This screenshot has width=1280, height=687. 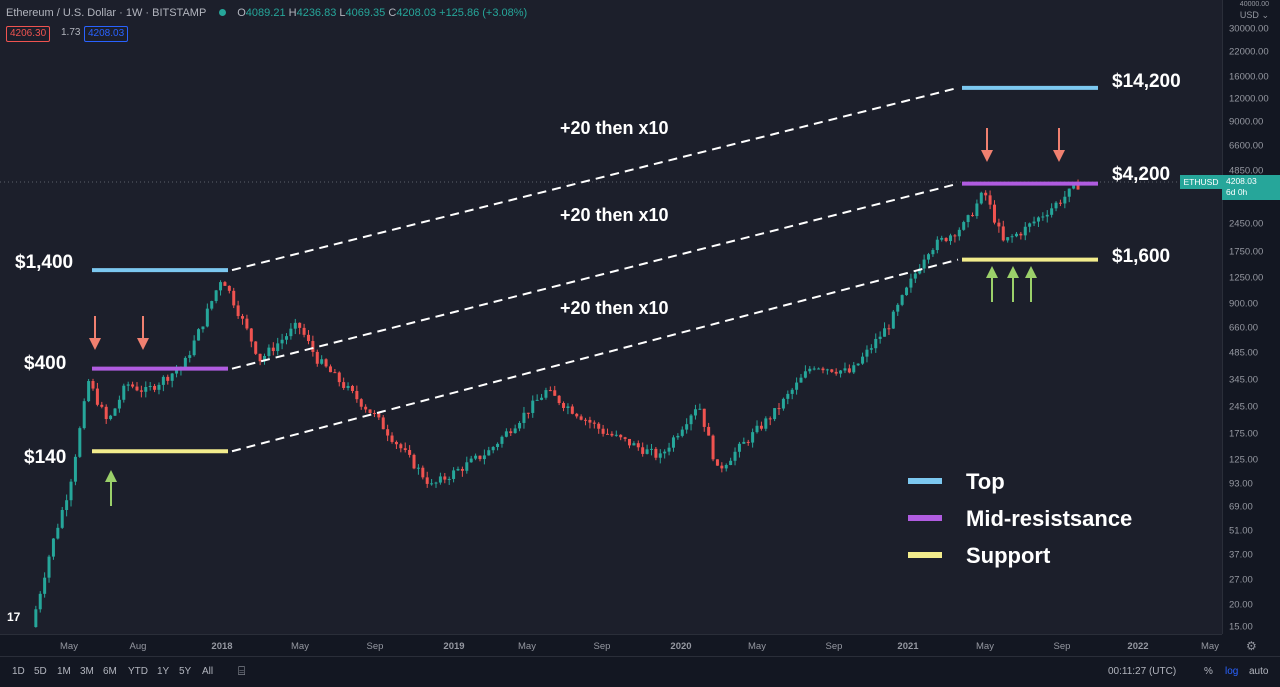 What do you see at coordinates (1244, 328) in the screenshot?
I see `y-tick-label: 660.00` at bounding box center [1244, 328].